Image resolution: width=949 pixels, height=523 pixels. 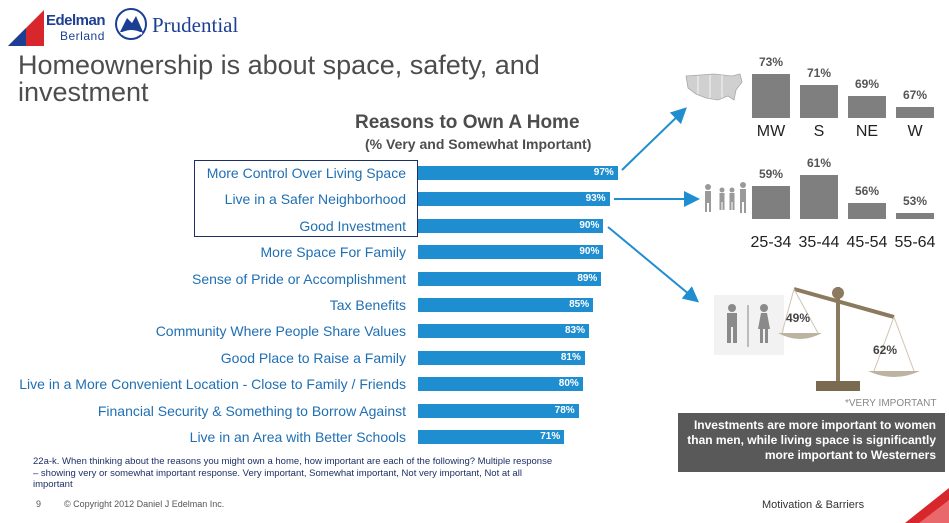 What do you see at coordinates (927, 505) in the screenshot?
I see `corner-triangle-icon` at bounding box center [927, 505].